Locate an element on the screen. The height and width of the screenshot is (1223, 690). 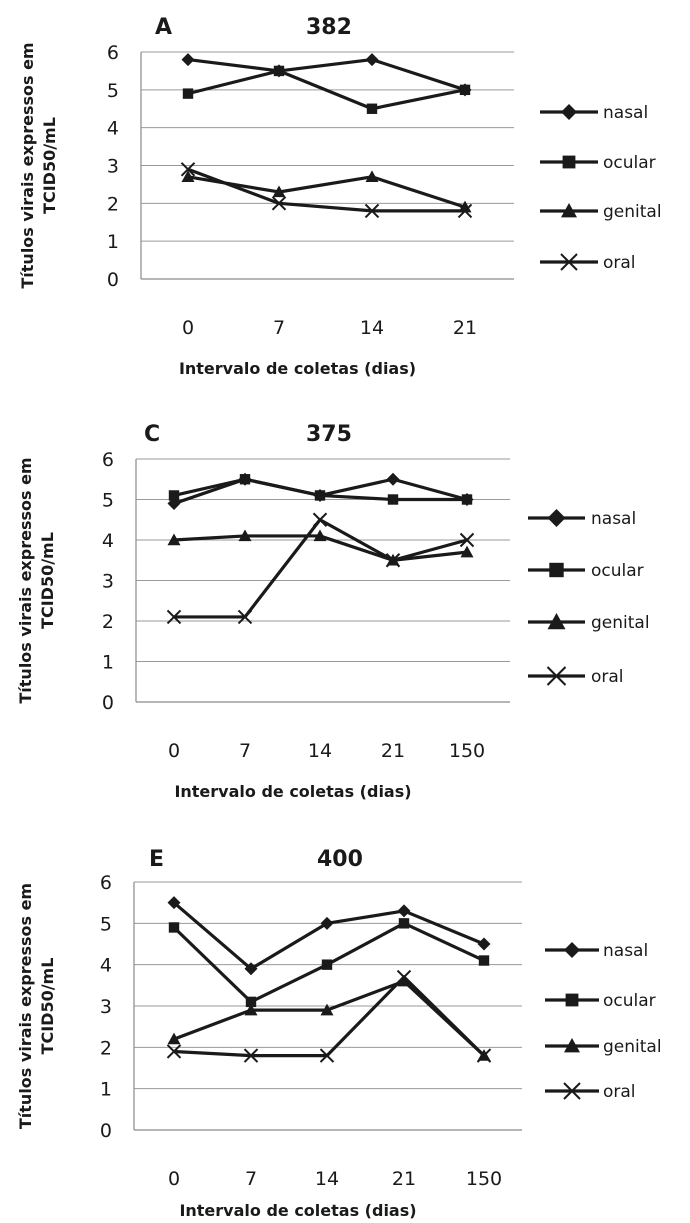
series-line-ocular is located at coordinates (326, 90).